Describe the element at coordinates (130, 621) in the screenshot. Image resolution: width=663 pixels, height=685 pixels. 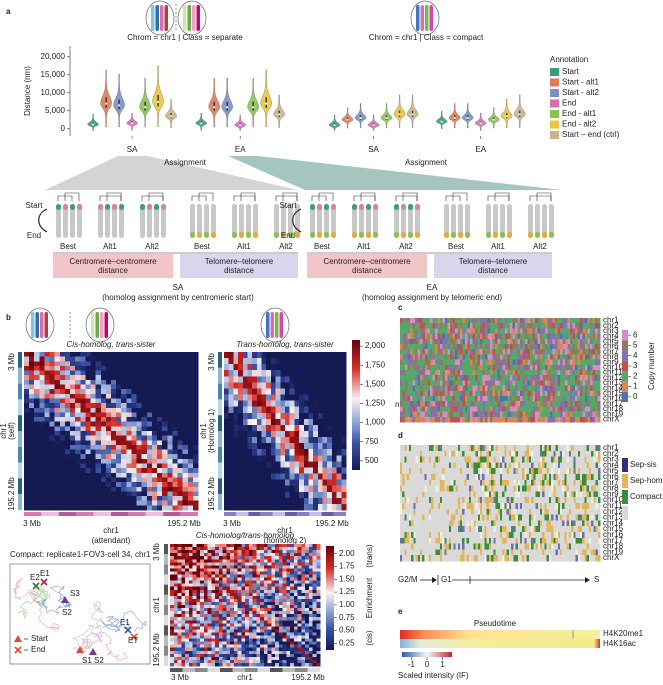
I see `trace-line` at that location.